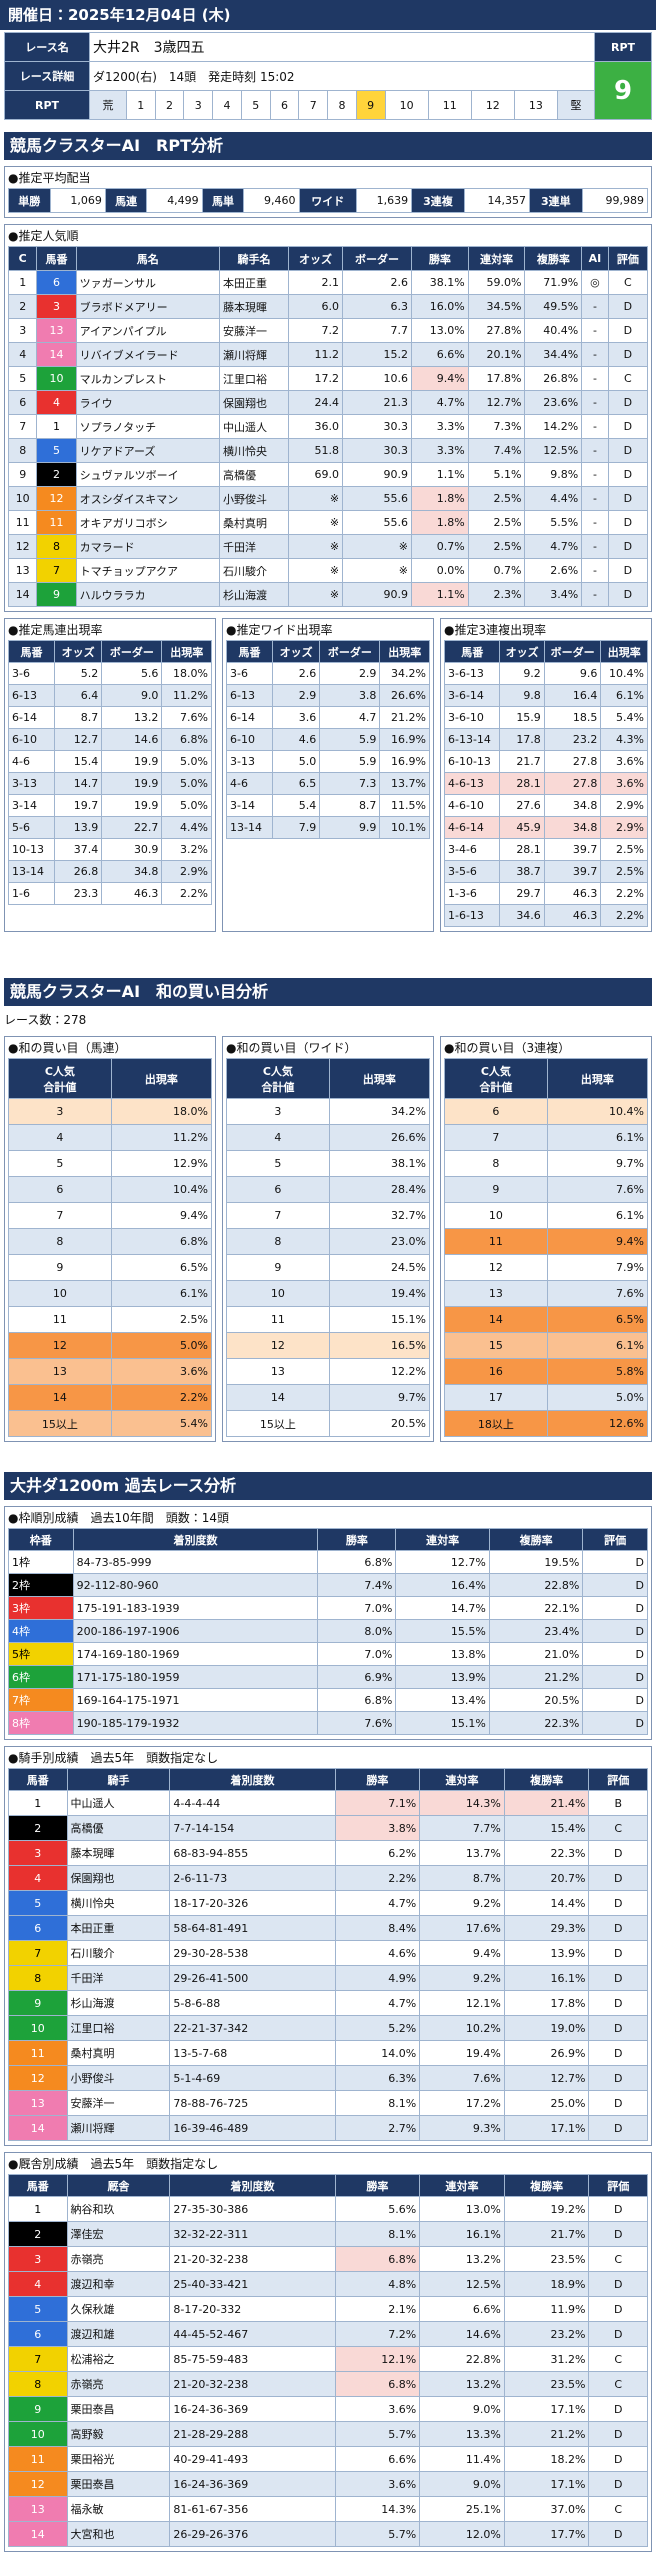 This screenshot has width=656, height=2560. Describe the element at coordinates (328, 1562) in the screenshot. I see `table-row: 1枠 84-73-85-999 6.8% 12.7% 19.5% D` at that location.